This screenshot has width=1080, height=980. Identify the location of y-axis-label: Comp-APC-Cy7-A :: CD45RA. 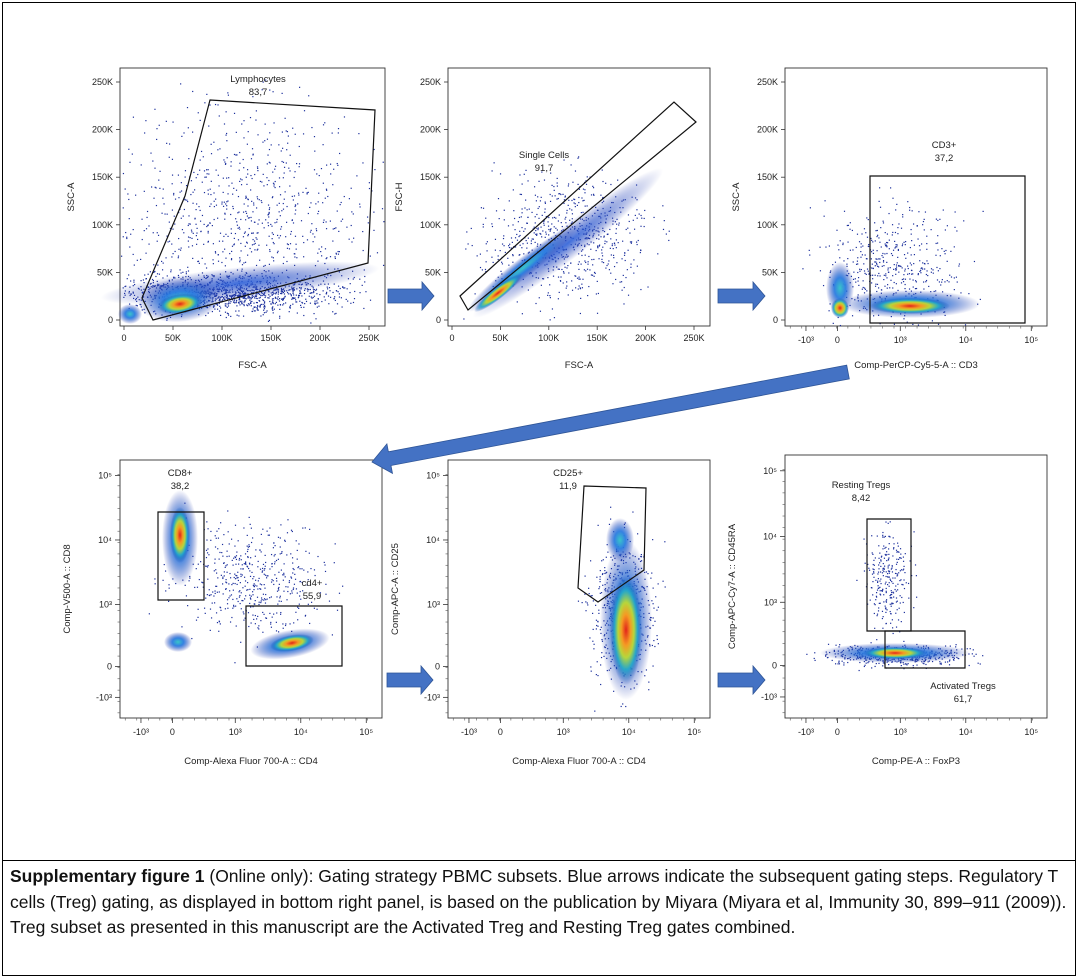
(732, 586).